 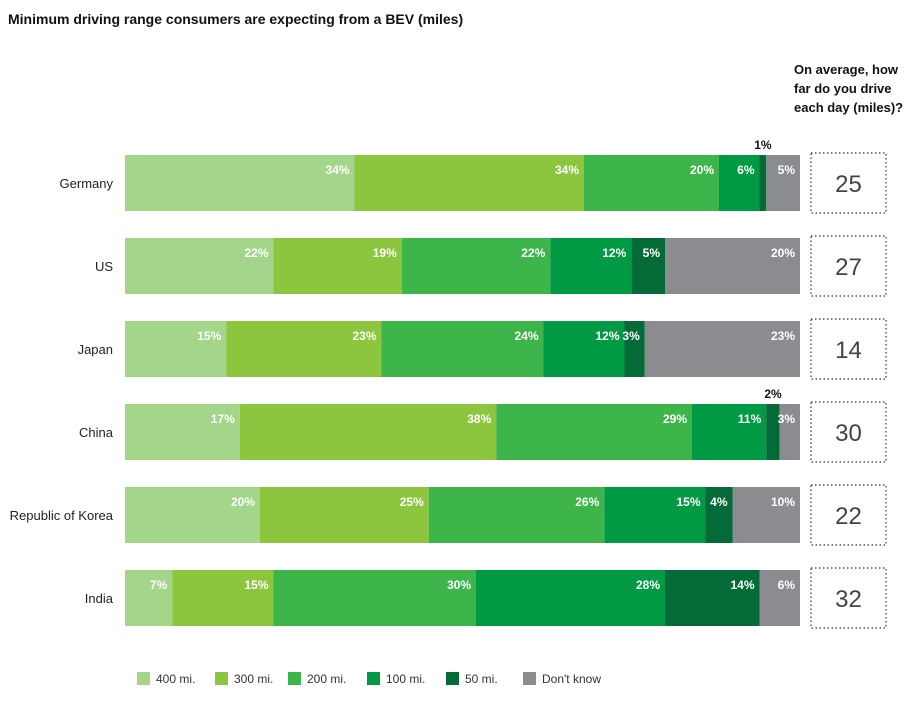 I want to click on data-label-japan-50-mi: 3%, so click(x=631, y=336).